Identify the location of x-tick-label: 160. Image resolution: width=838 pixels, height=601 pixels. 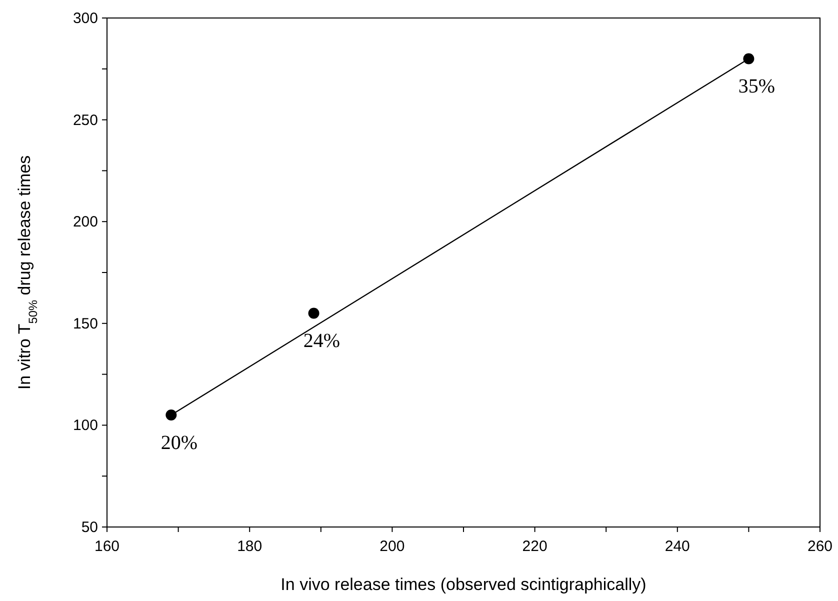
(107, 546).